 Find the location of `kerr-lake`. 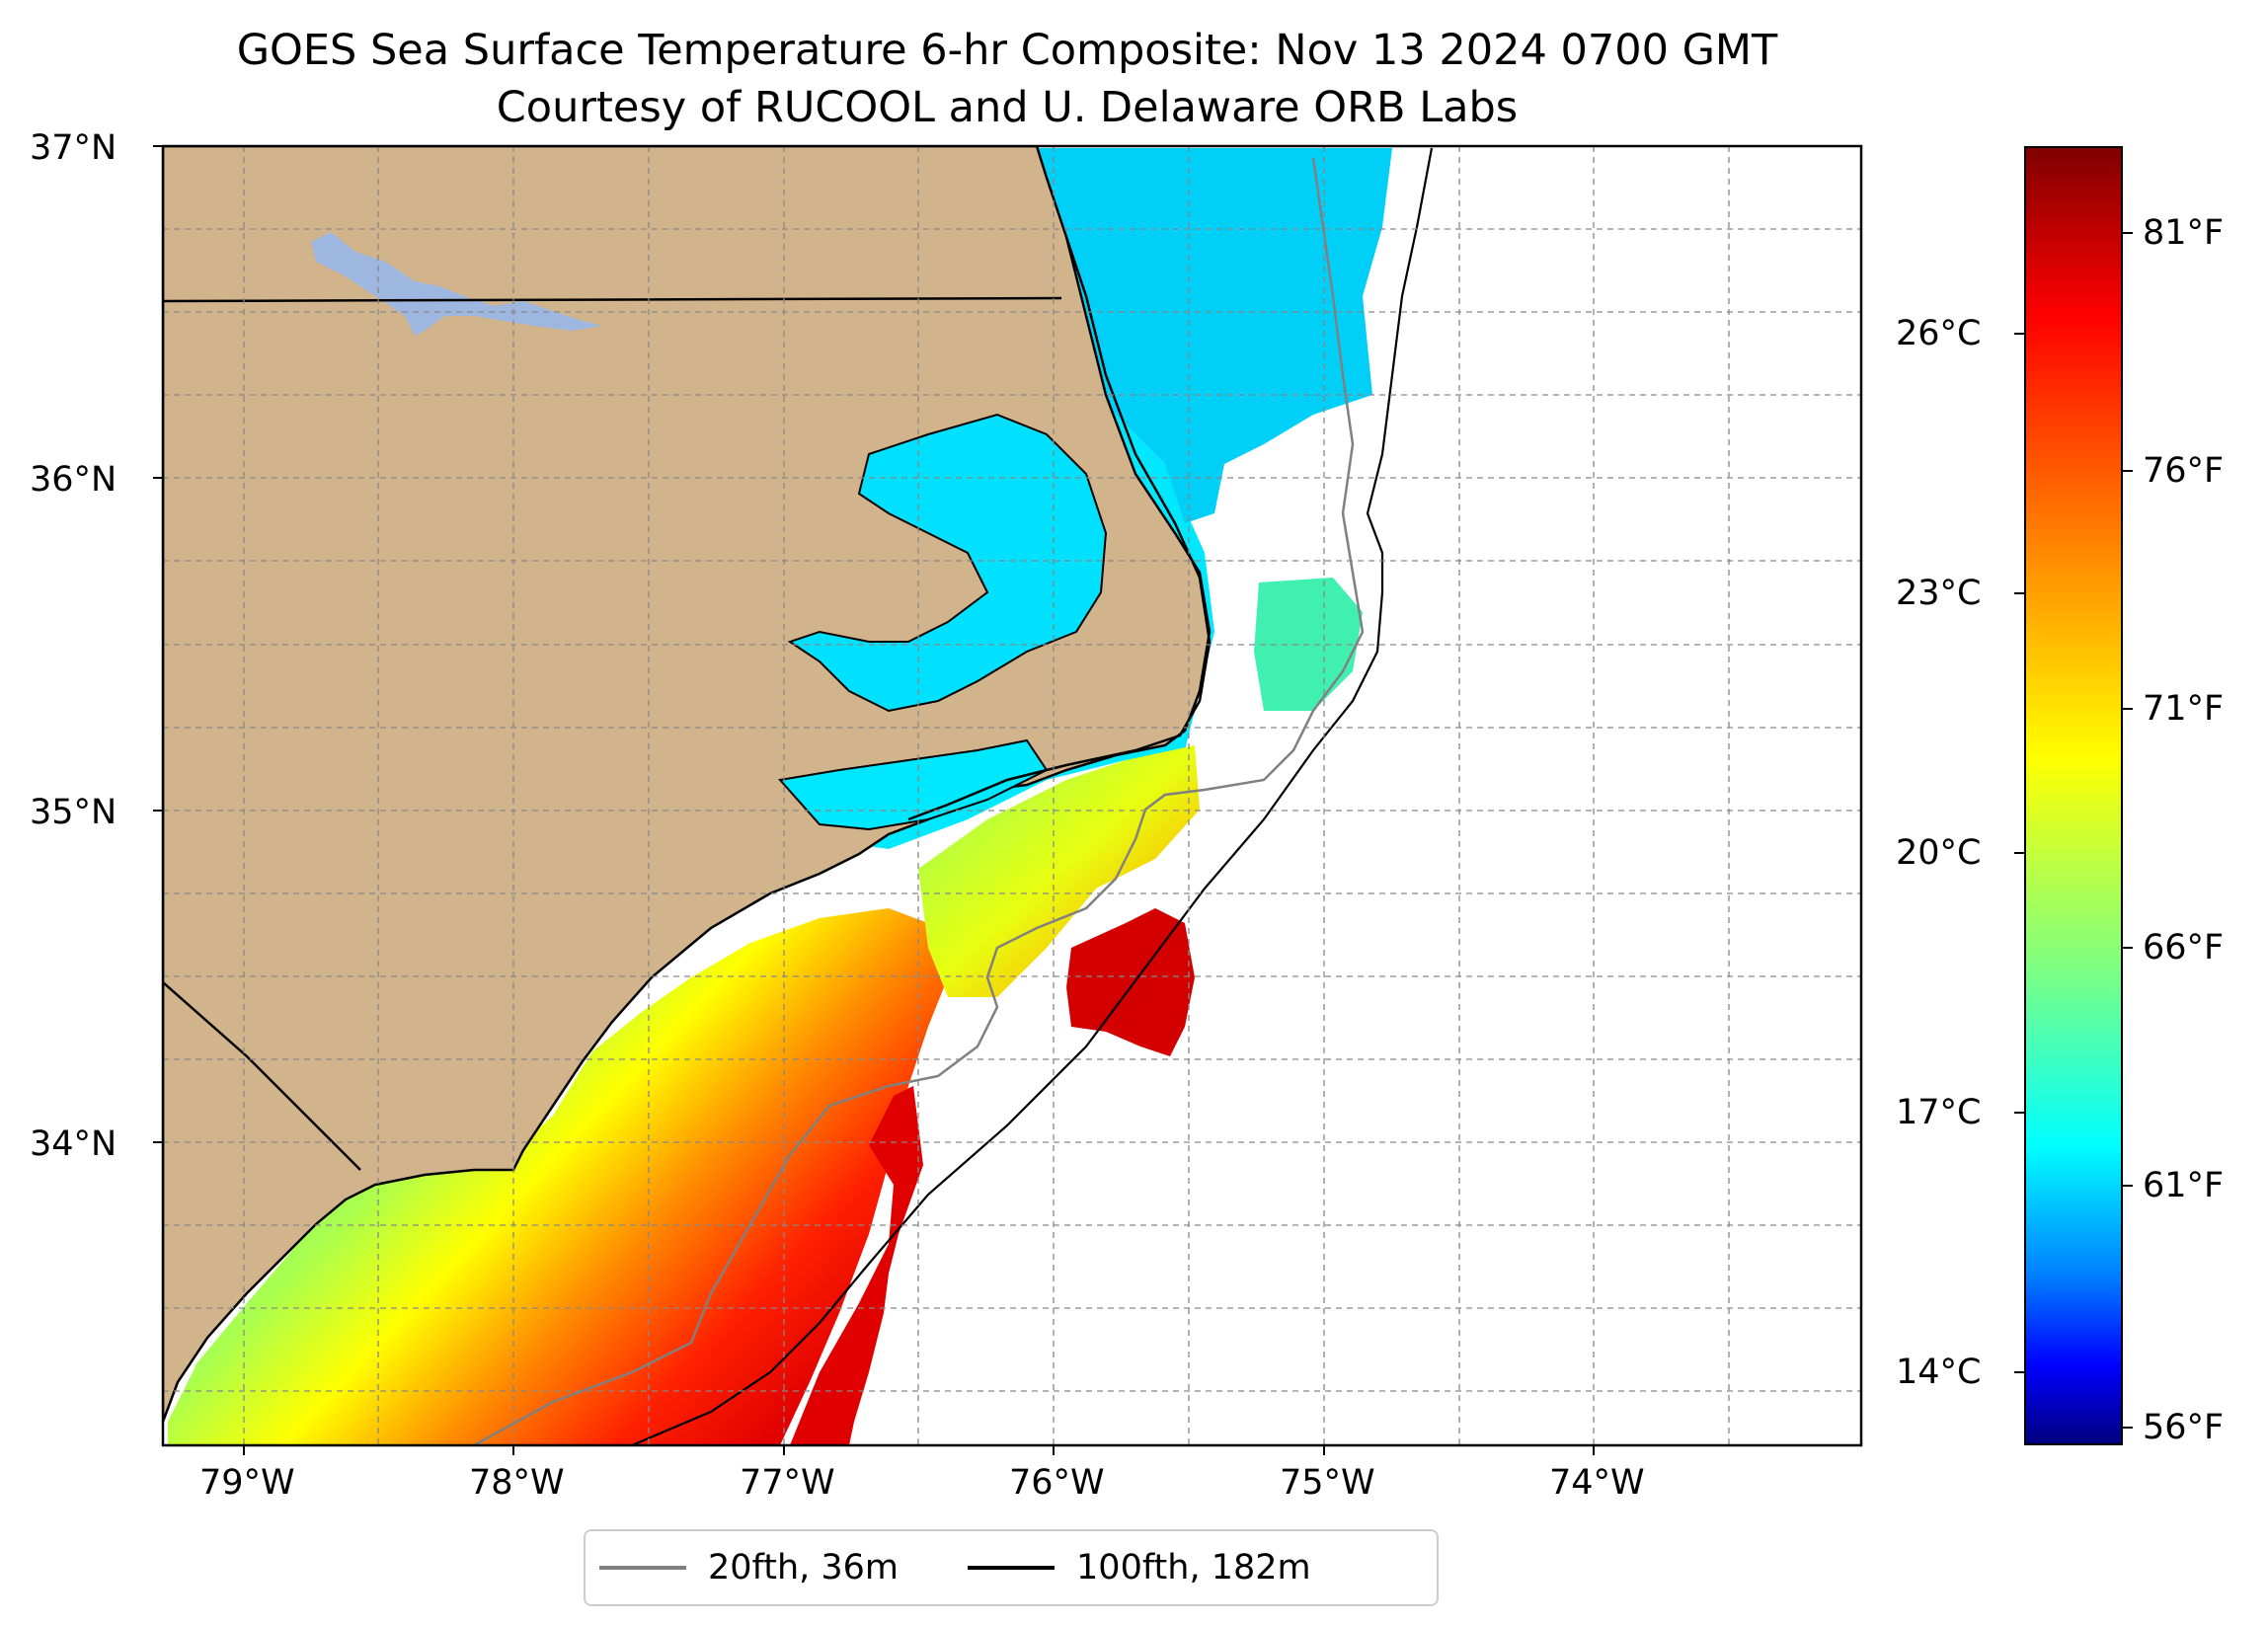

kerr-lake is located at coordinates (456, 284).